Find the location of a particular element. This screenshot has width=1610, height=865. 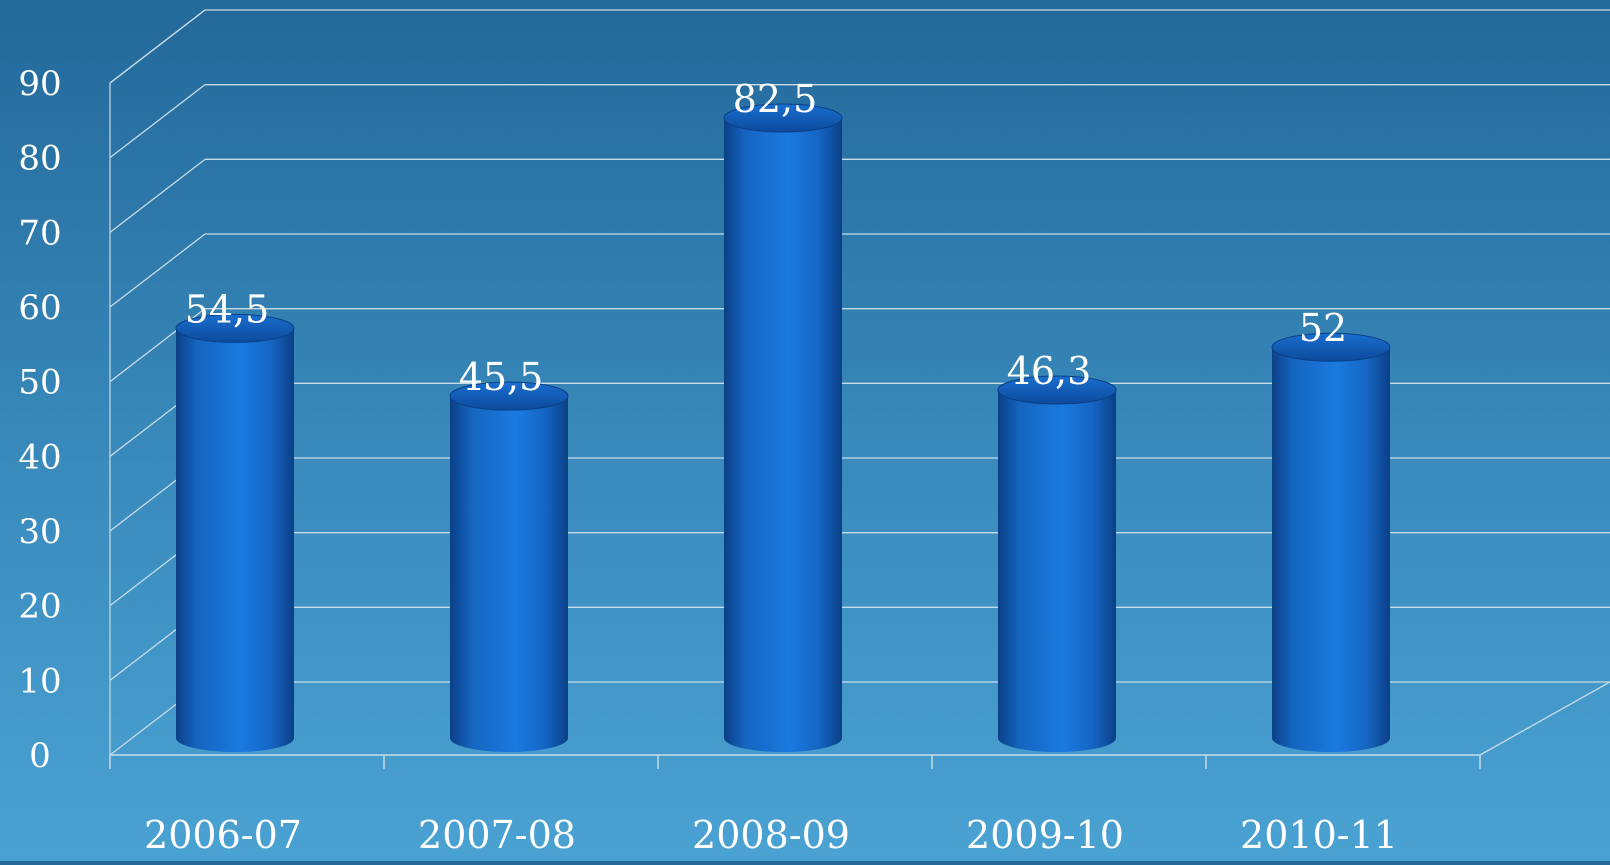

x-tick-label: 2009-10 is located at coordinates (1045, 835).